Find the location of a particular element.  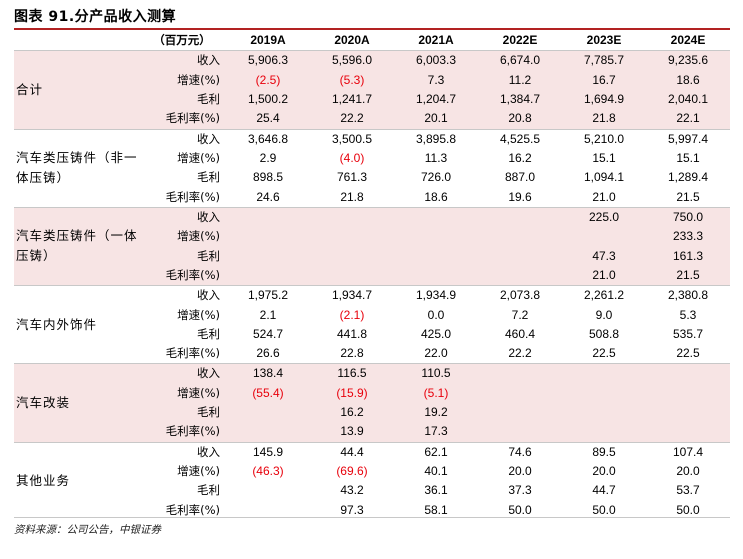

value-cell: 19.2 is located at coordinates (436, 412).